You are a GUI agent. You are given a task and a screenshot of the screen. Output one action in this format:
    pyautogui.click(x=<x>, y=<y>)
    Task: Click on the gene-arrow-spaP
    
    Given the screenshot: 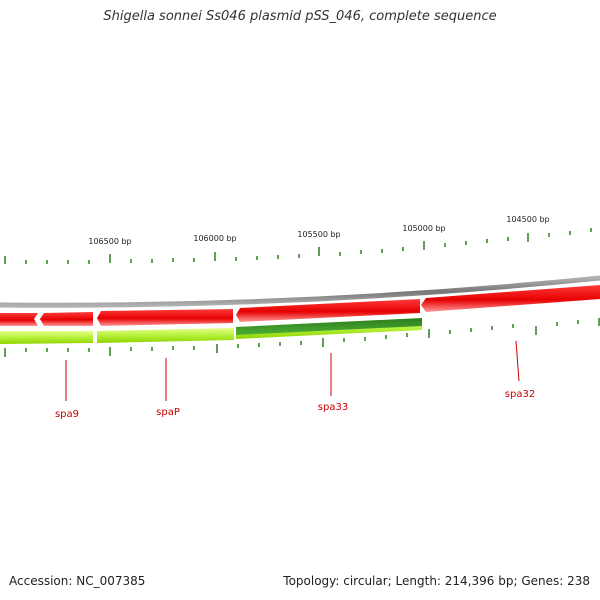 What is the action you would take?
    pyautogui.click(x=66, y=319)
    